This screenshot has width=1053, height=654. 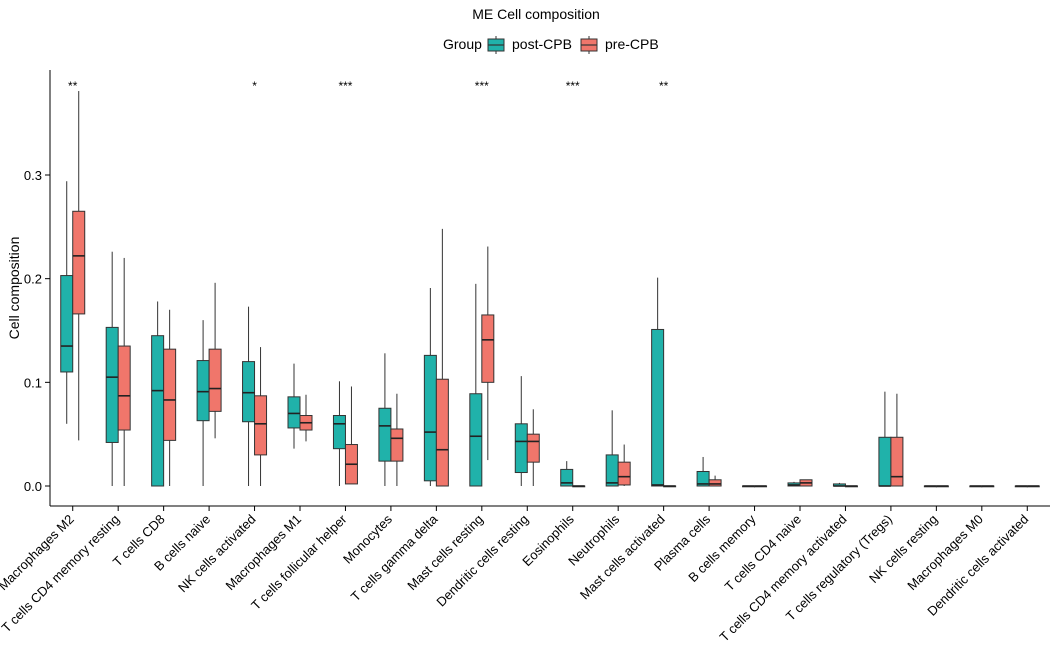 I want to click on x-tick-label: Mast cells activated, so click(x=622, y=557).